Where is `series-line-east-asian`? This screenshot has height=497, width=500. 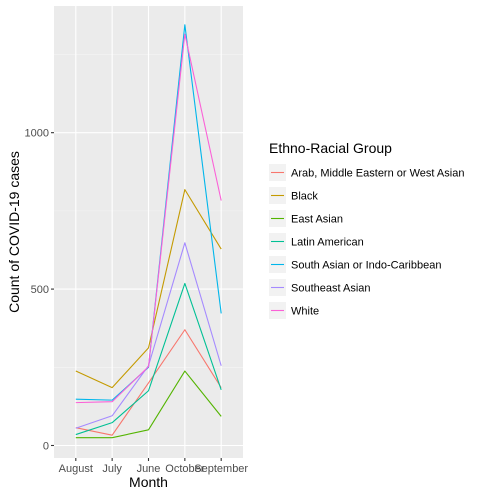 series-line-east-asian is located at coordinates (148, 404).